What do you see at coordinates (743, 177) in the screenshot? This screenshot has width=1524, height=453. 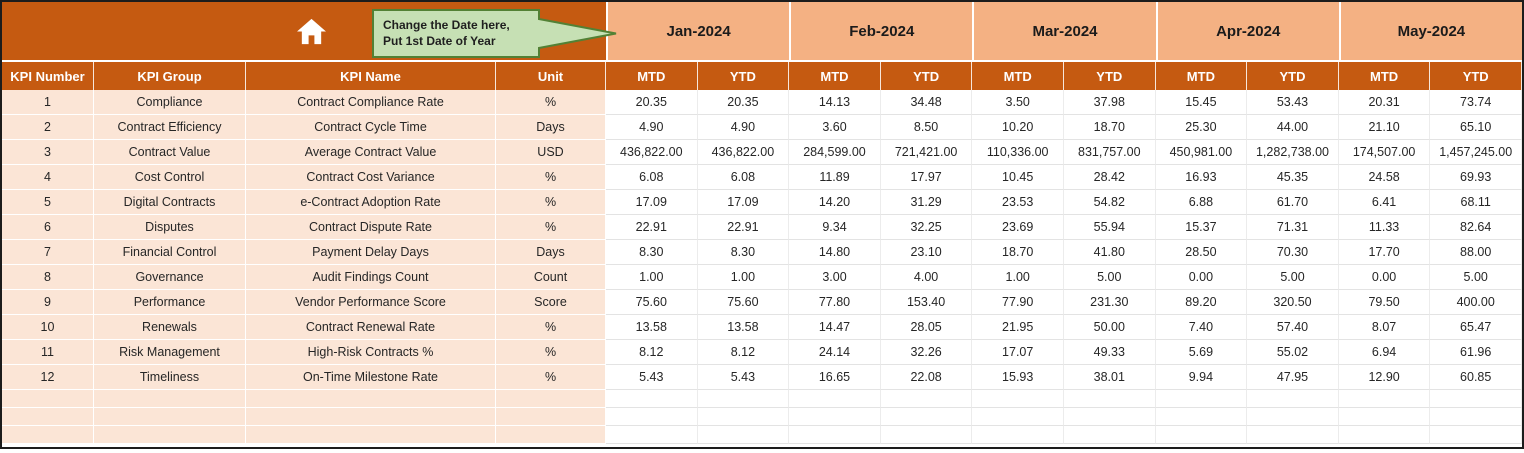 I see `cell-value: 6.08` at bounding box center [743, 177].